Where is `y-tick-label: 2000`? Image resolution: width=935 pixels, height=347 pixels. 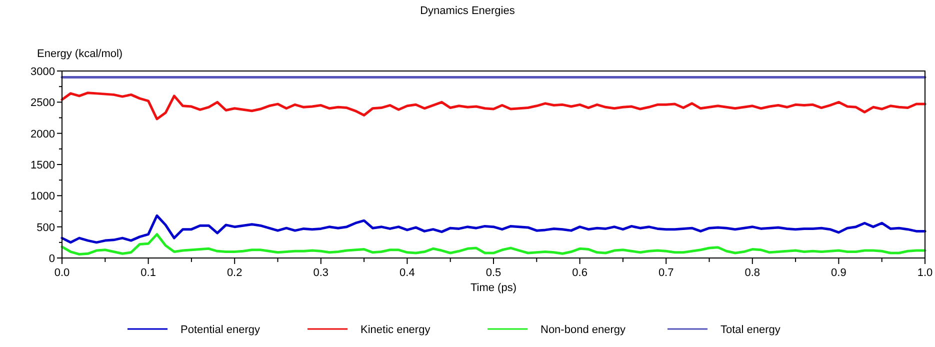 y-tick-label: 2000 is located at coordinates (42, 134).